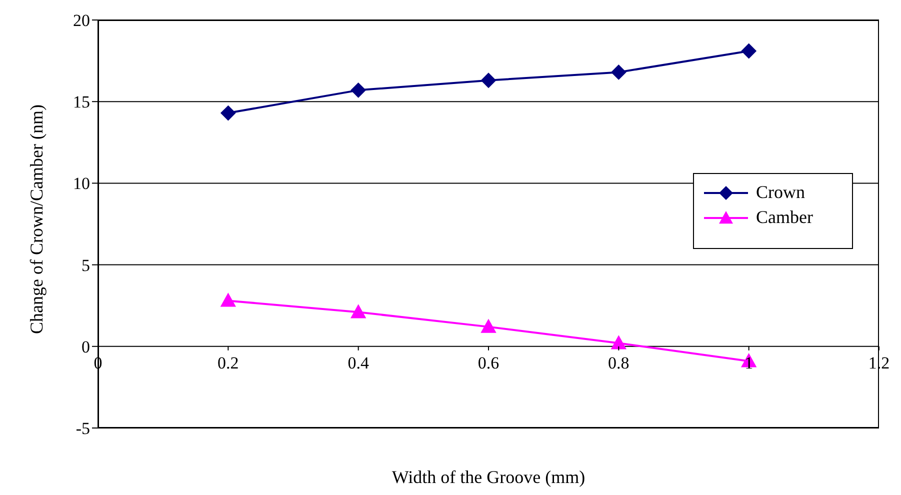 This screenshot has width=901, height=495. I want to click on x-axis-title: Width of the Groove (mm), so click(489, 476).